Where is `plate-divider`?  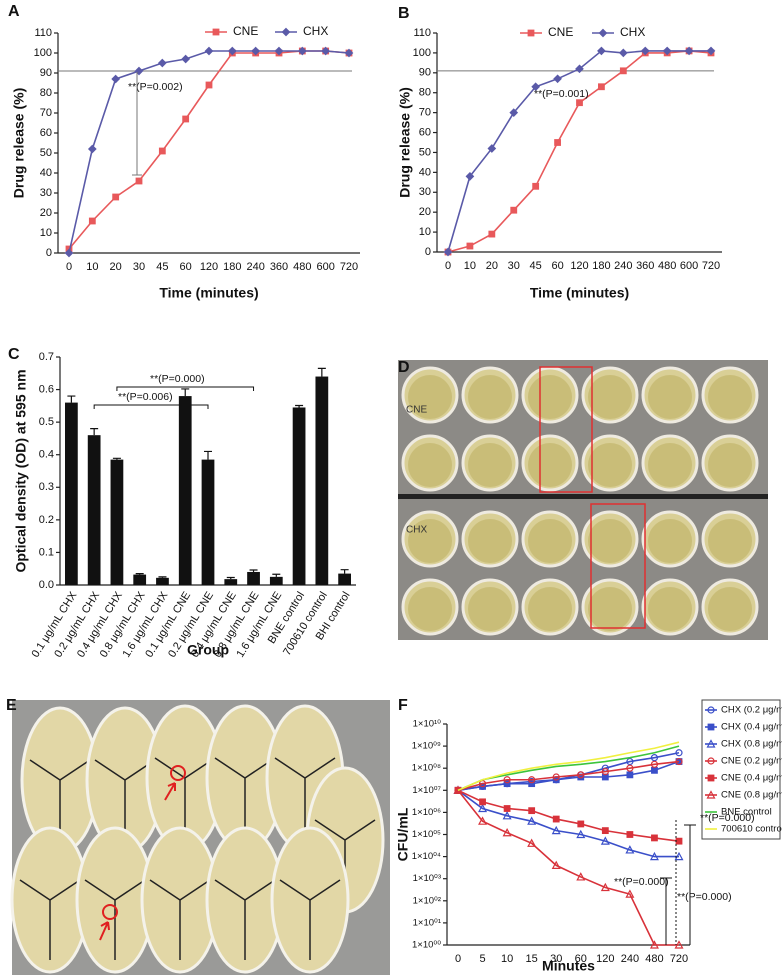
plate-divider is located at coordinates (50, 919).